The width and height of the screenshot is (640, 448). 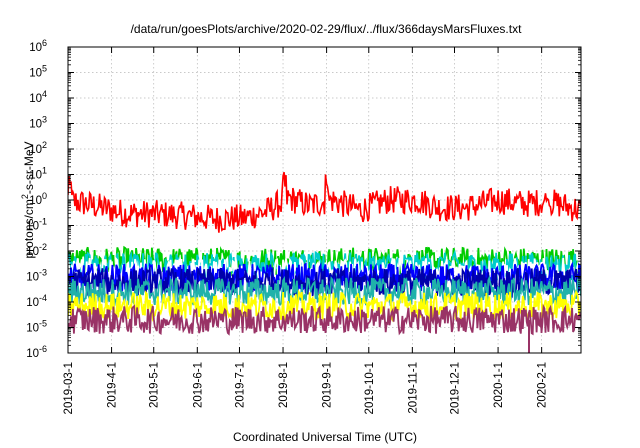 I want to click on x-tick-label: 2019-8-1, so click(x=284, y=385).